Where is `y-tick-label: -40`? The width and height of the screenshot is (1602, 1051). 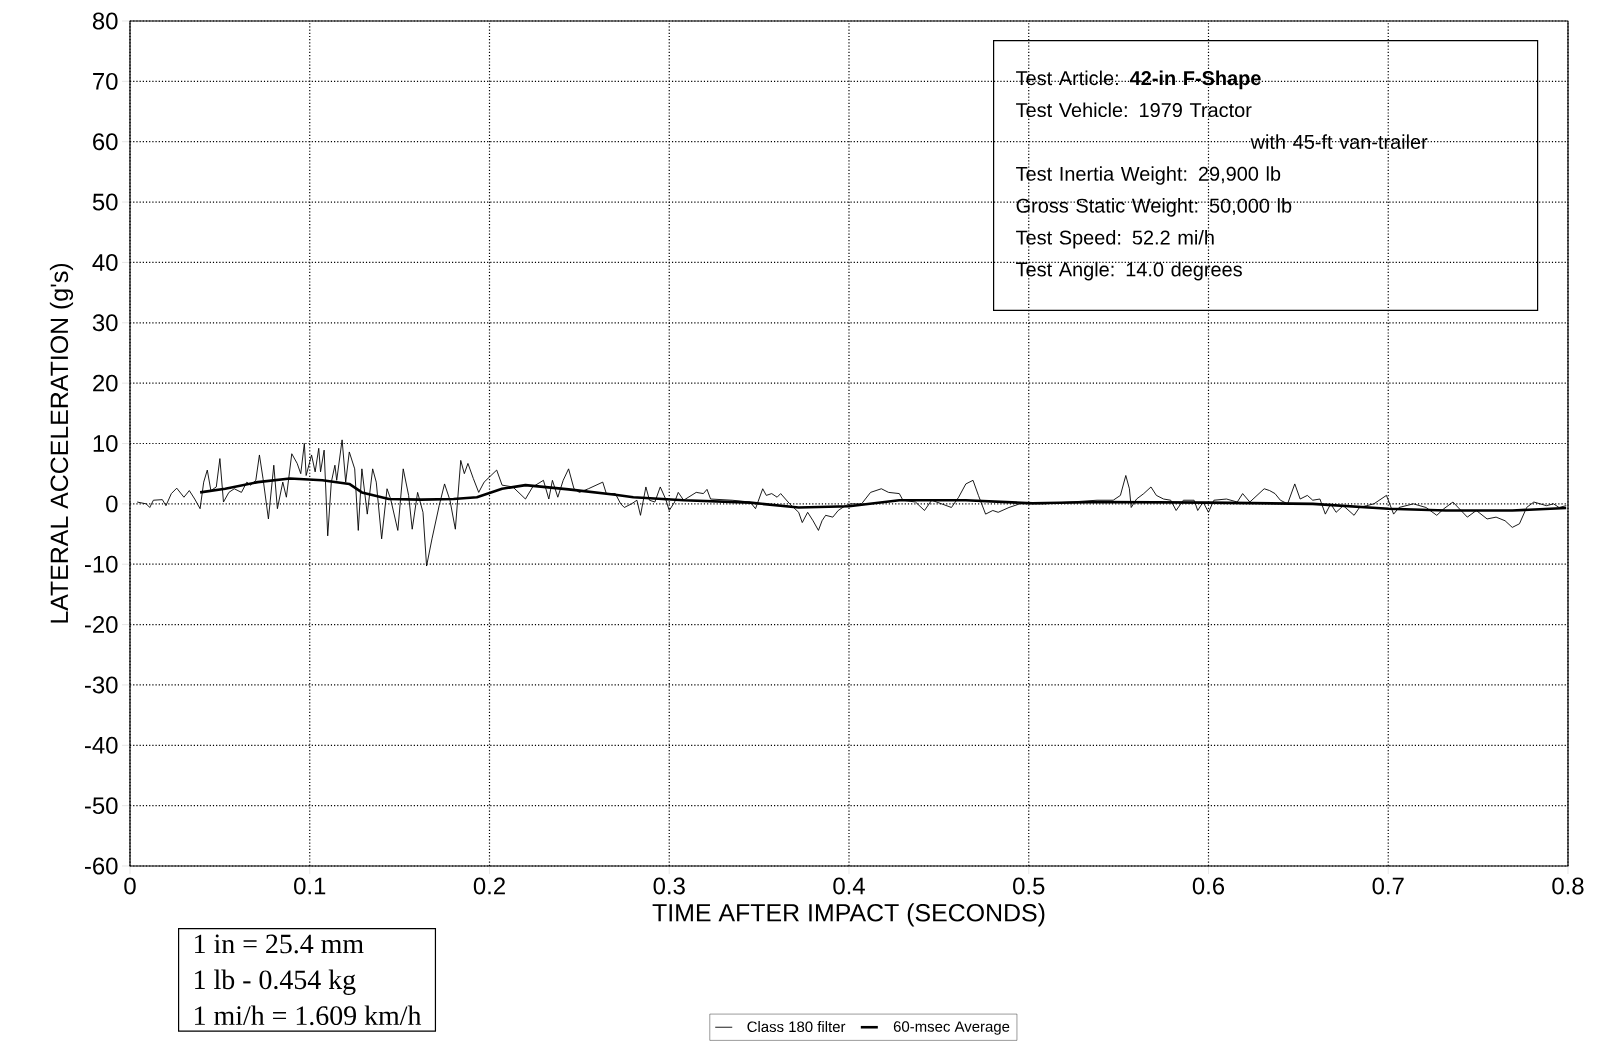
y-tick-label: -40 is located at coordinates (101, 745).